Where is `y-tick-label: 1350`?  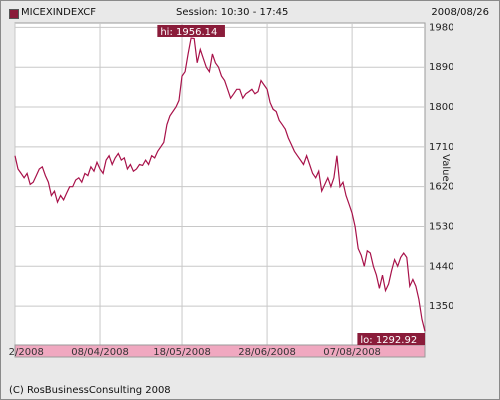 y-tick-label: 1350 is located at coordinates (441, 306).